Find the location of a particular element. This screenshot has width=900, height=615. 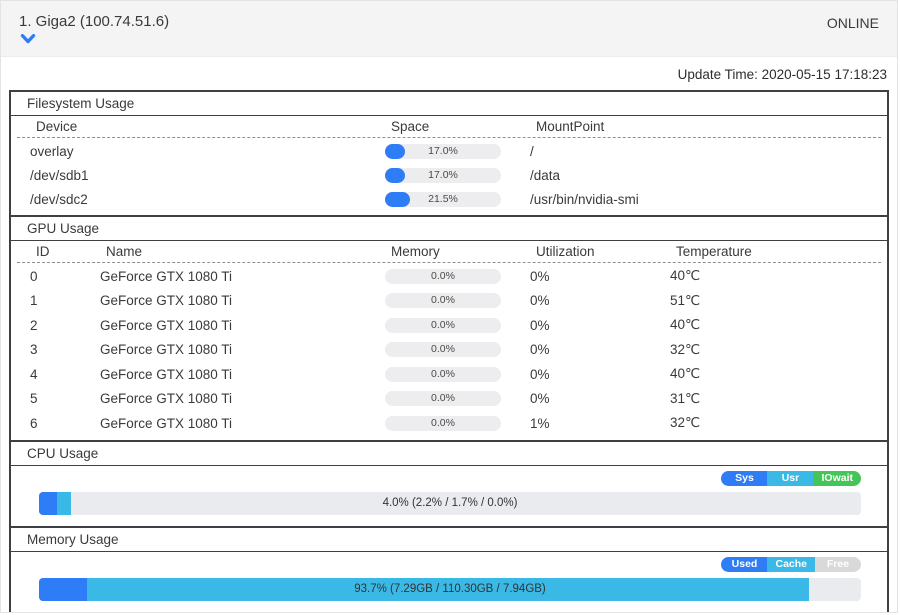

gpu-id: 3 is located at coordinates (34, 350).